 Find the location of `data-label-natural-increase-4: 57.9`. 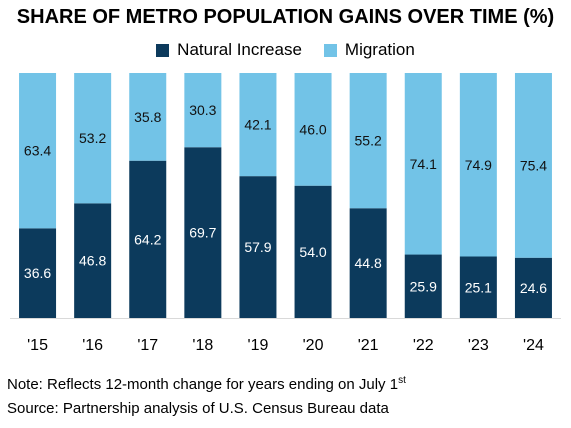

data-label-natural-increase-4: 57.9 is located at coordinates (257, 247).